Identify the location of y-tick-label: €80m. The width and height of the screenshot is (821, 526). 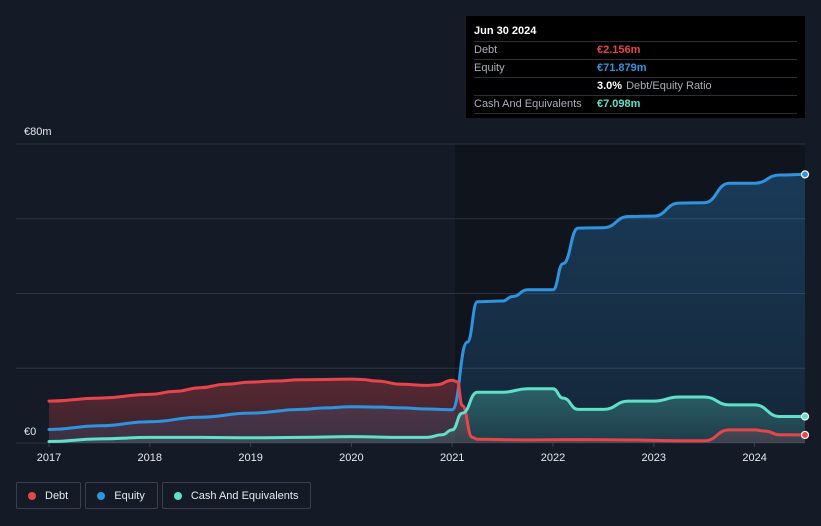
(38, 132).